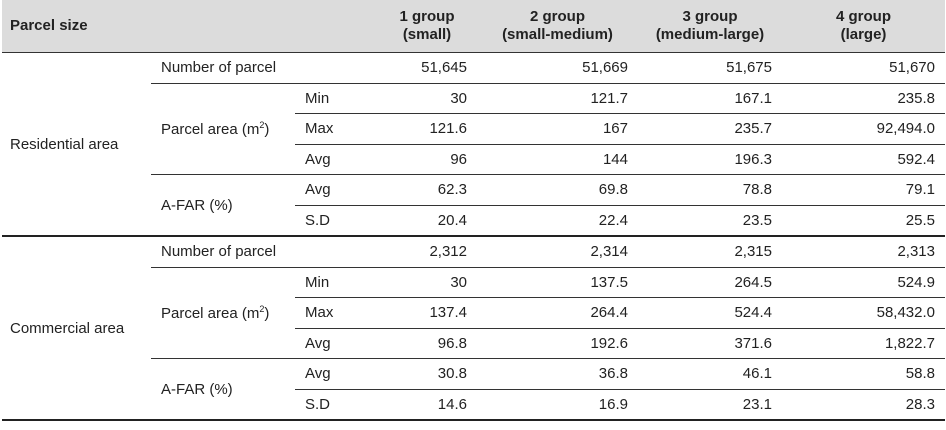 This screenshot has width=946, height=430. What do you see at coordinates (76, 328) in the screenshot?
I see `commercial-area-label: Commercial area` at bounding box center [76, 328].